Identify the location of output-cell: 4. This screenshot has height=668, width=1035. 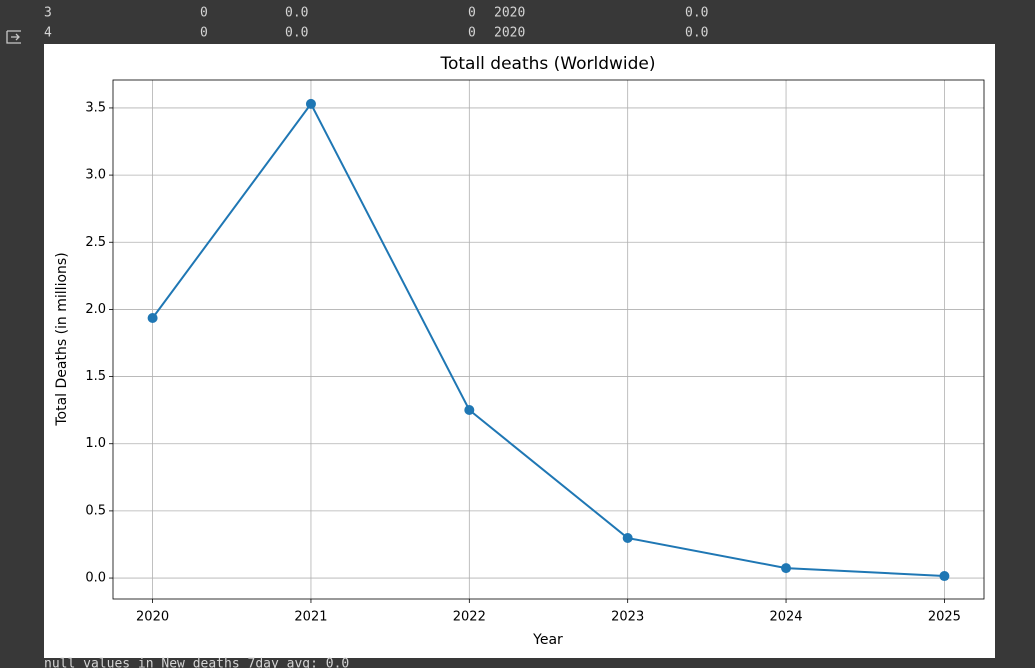
(48, 33).